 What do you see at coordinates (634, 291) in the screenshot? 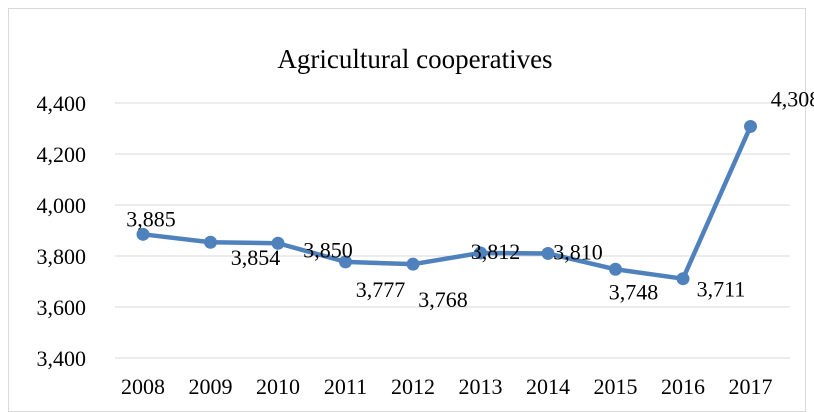
I see `data-label: 3,748` at bounding box center [634, 291].